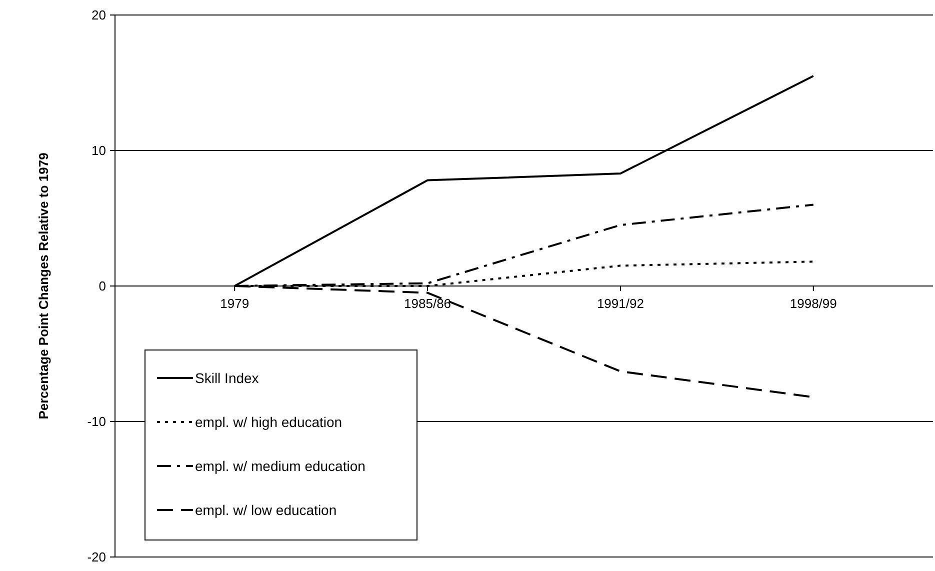  I want to click on y-tick-label: -20, so click(96, 557).